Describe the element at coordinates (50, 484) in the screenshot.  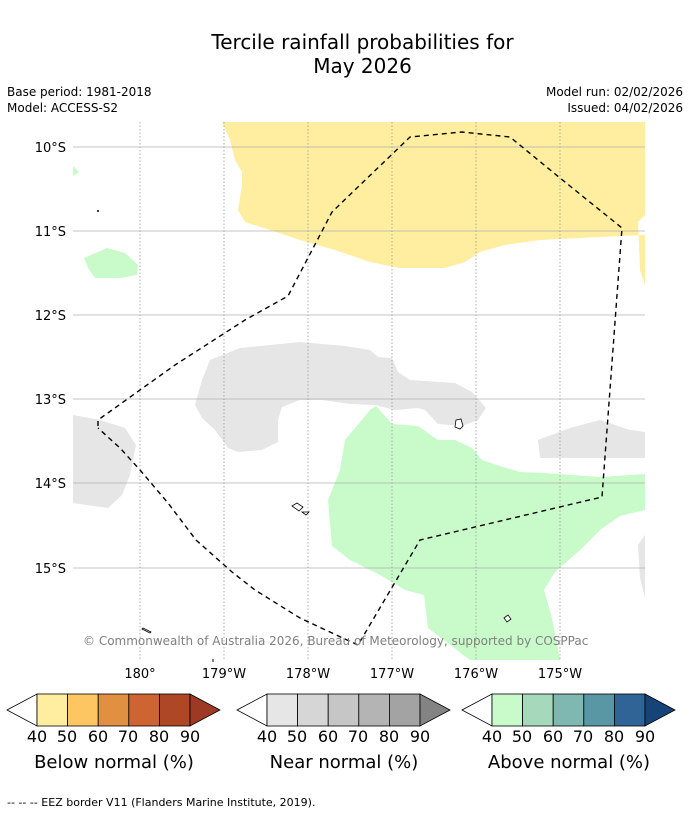
I see `lat-label: 14°S` at that location.